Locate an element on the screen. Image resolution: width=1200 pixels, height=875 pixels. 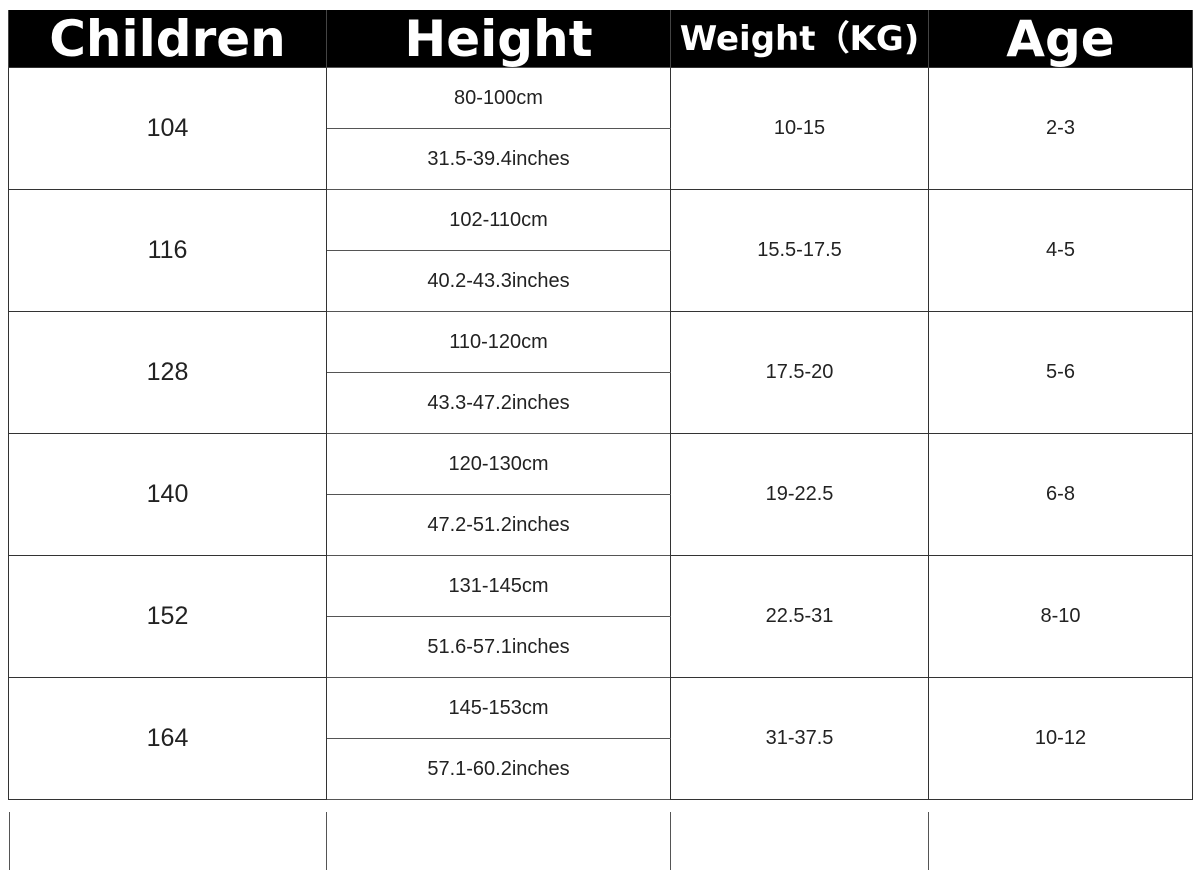
table-subrow: 31.5-39.4inches is located at coordinates (601, 159).